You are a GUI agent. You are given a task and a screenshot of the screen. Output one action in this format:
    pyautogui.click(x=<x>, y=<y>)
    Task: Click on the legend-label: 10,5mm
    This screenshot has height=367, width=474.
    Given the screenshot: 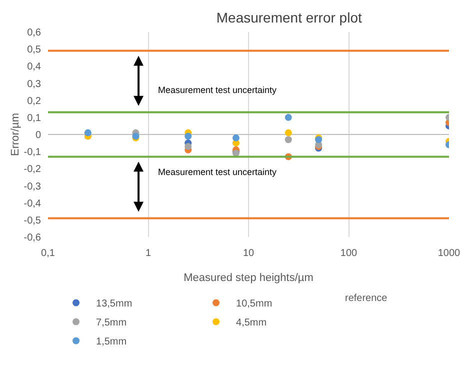 What is the action you would take?
    pyautogui.click(x=254, y=304)
    